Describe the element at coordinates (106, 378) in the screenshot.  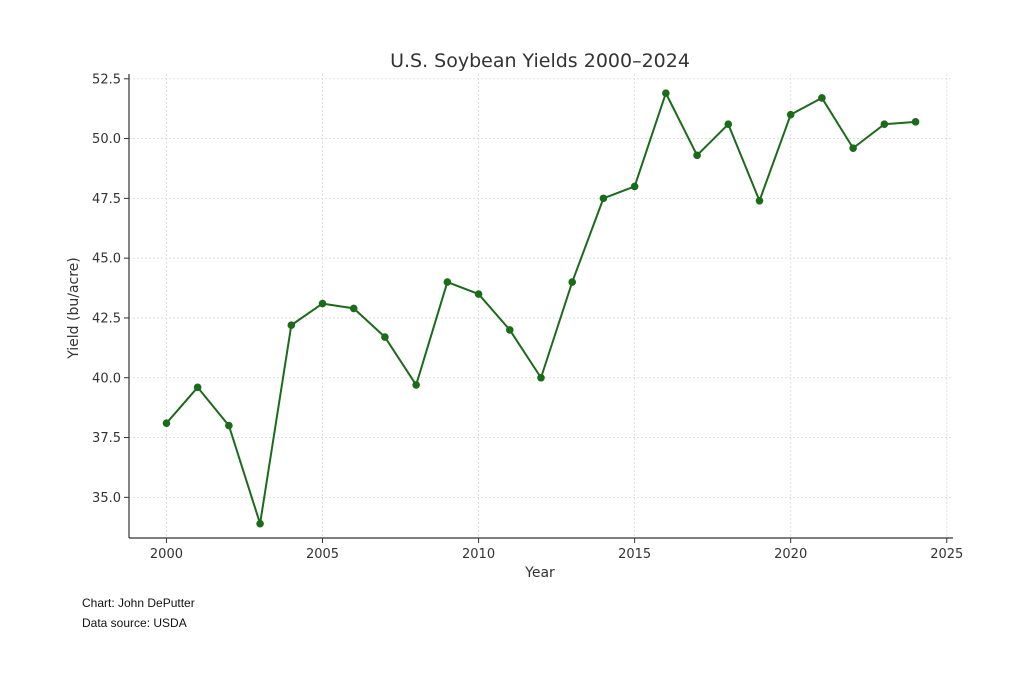
I see `y-tick-label: 40.0` at that location.